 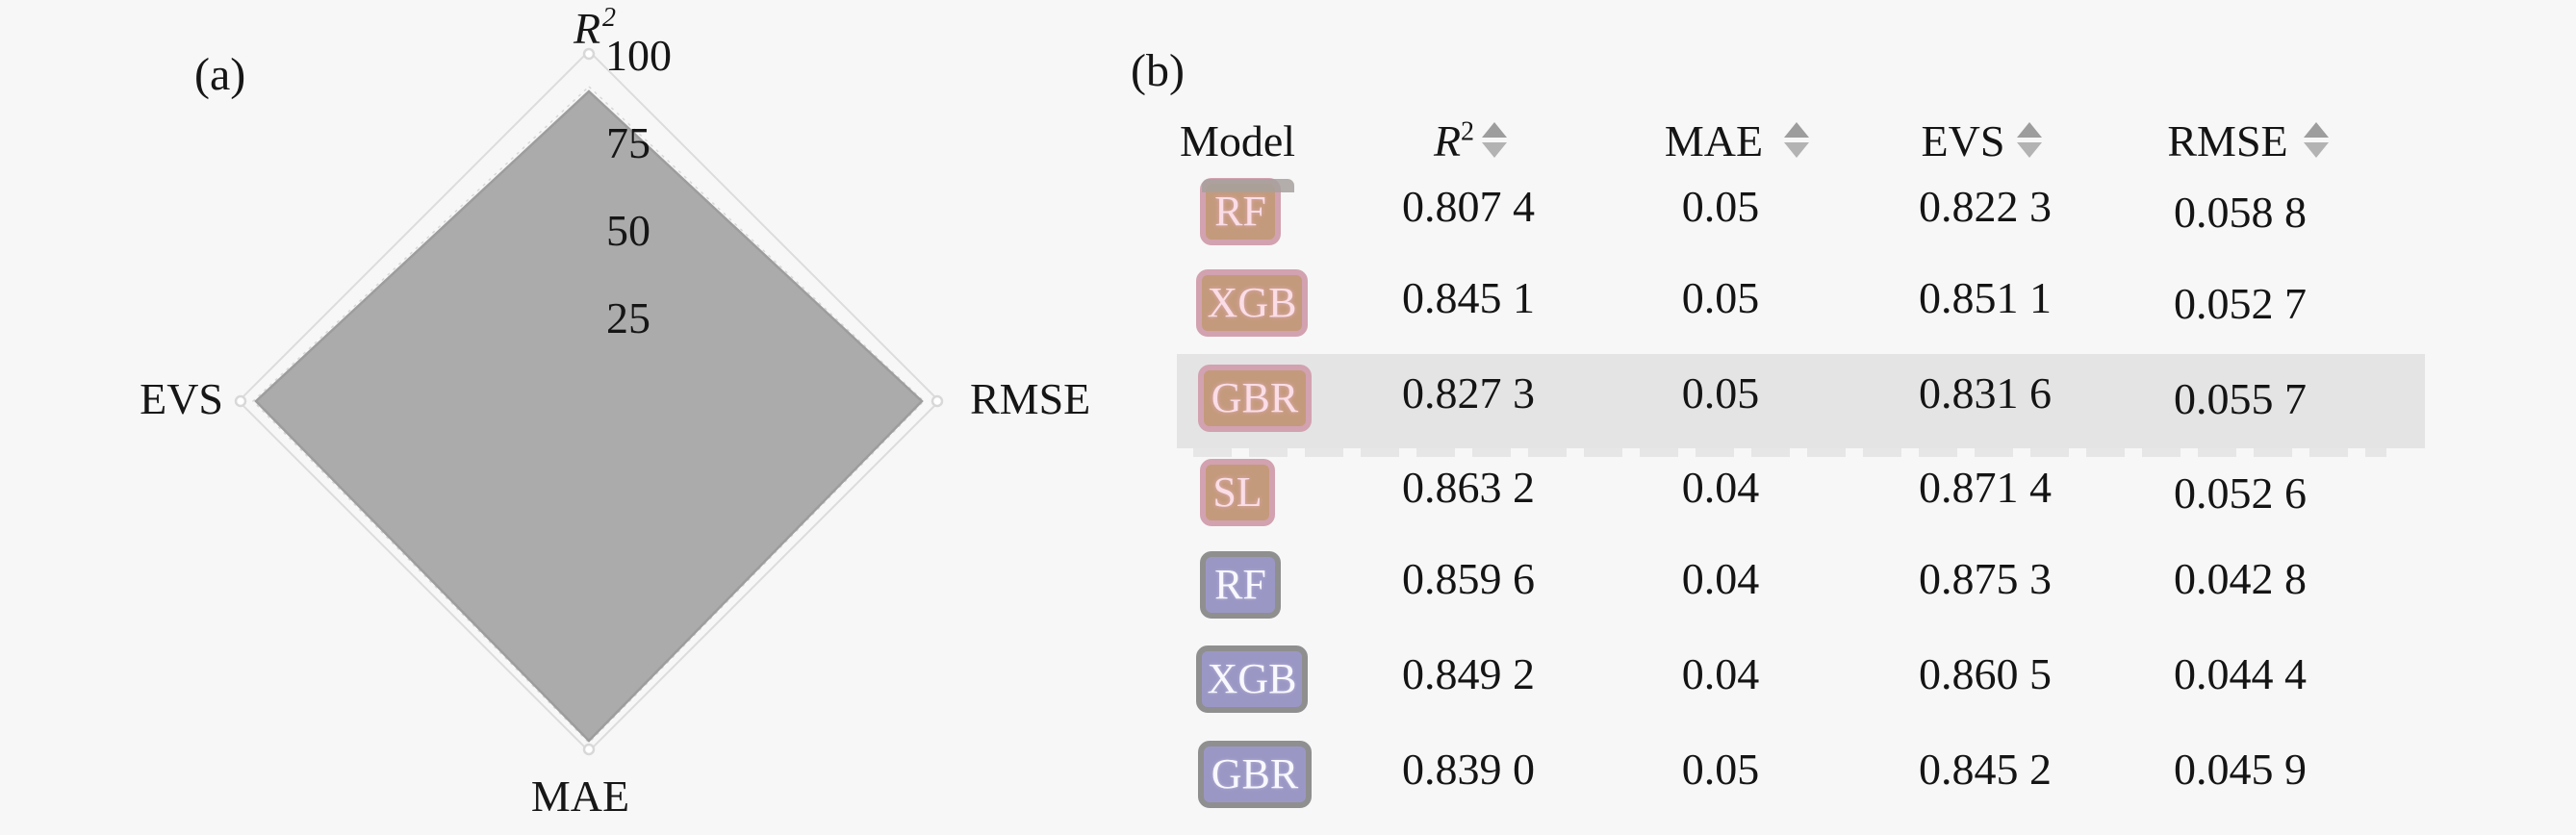 What do you see at coordinates (219, 74) in the screenshot?
I see `svg-text: (a)` at bounding box center [219, 74].